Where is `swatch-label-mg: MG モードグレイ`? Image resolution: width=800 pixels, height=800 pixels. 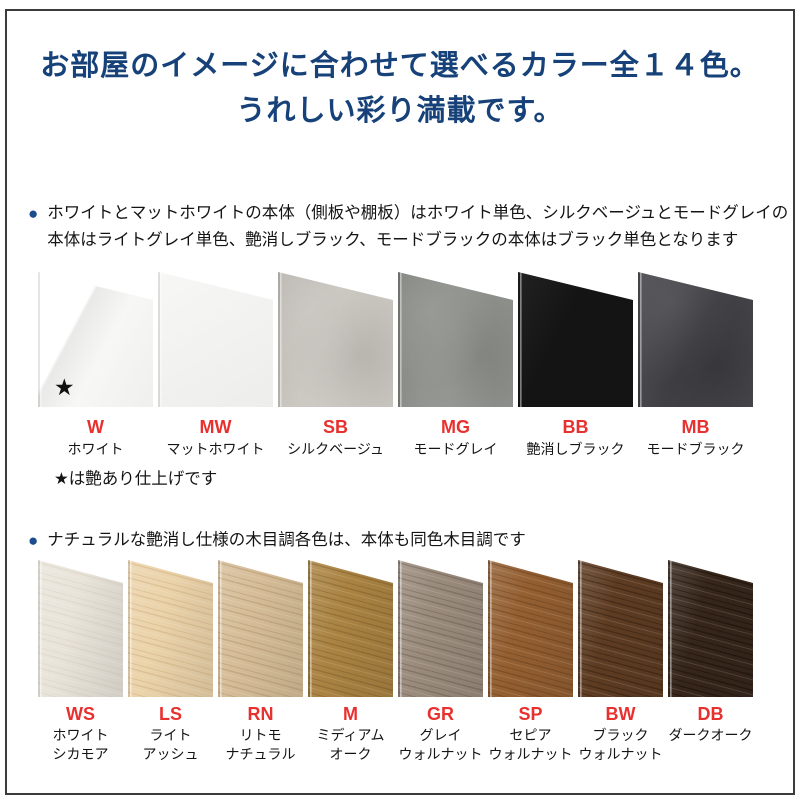 swatch-label-mg: MG モードグレイ is located at coordinates (455, 437).